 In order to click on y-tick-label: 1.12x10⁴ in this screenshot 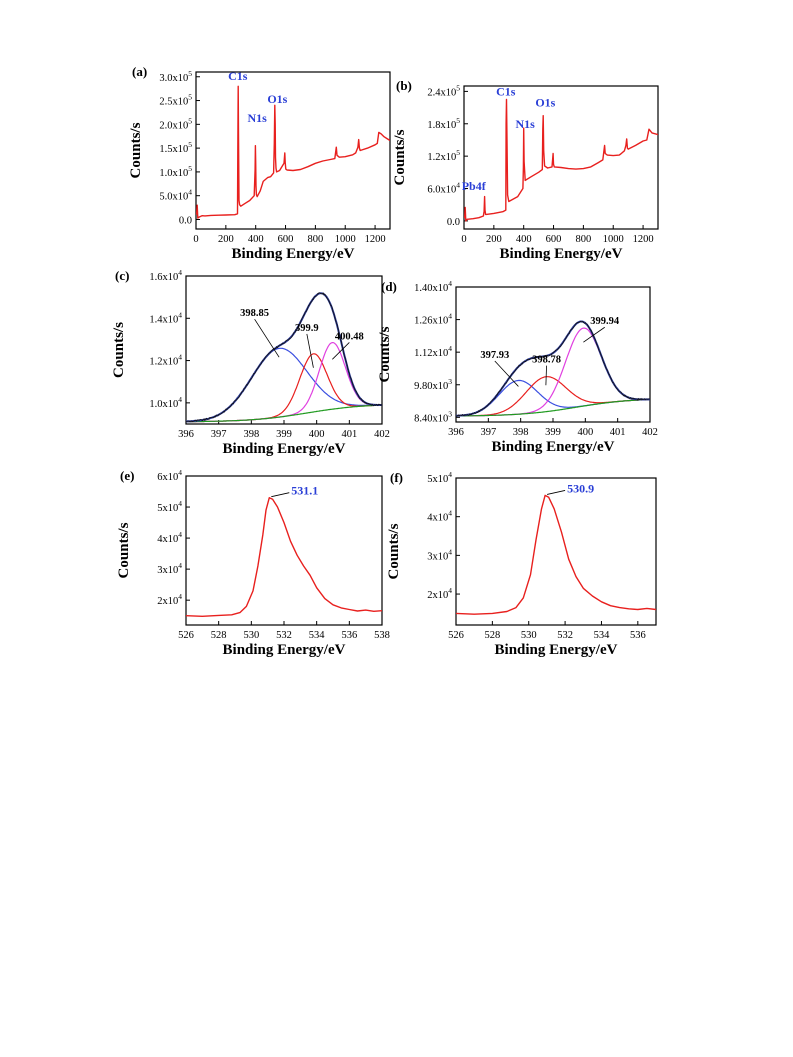, I will do `click(433, 351)`.